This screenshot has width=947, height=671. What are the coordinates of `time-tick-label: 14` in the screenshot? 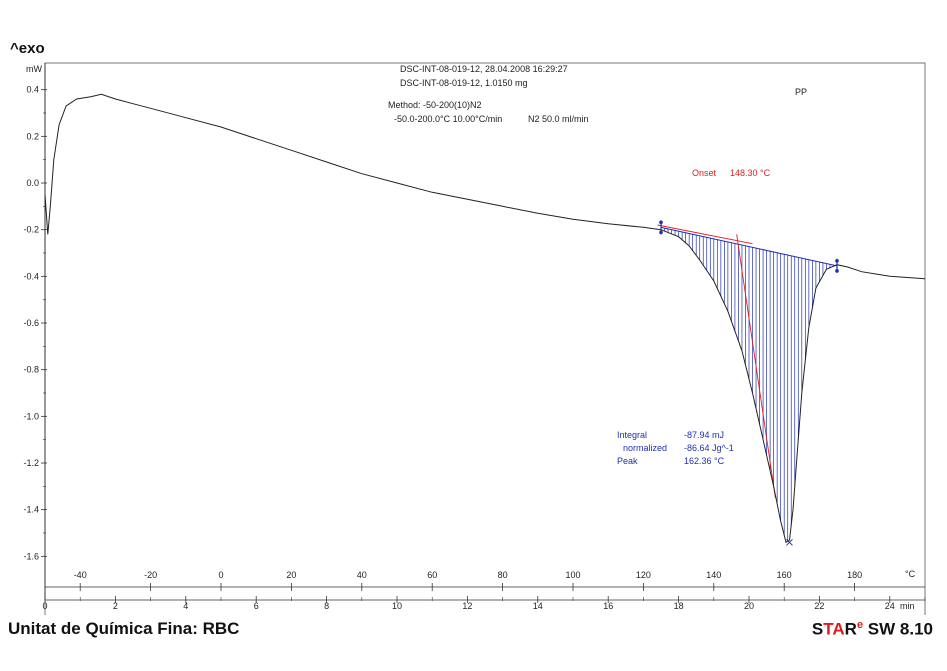 It's located at (538, 606).